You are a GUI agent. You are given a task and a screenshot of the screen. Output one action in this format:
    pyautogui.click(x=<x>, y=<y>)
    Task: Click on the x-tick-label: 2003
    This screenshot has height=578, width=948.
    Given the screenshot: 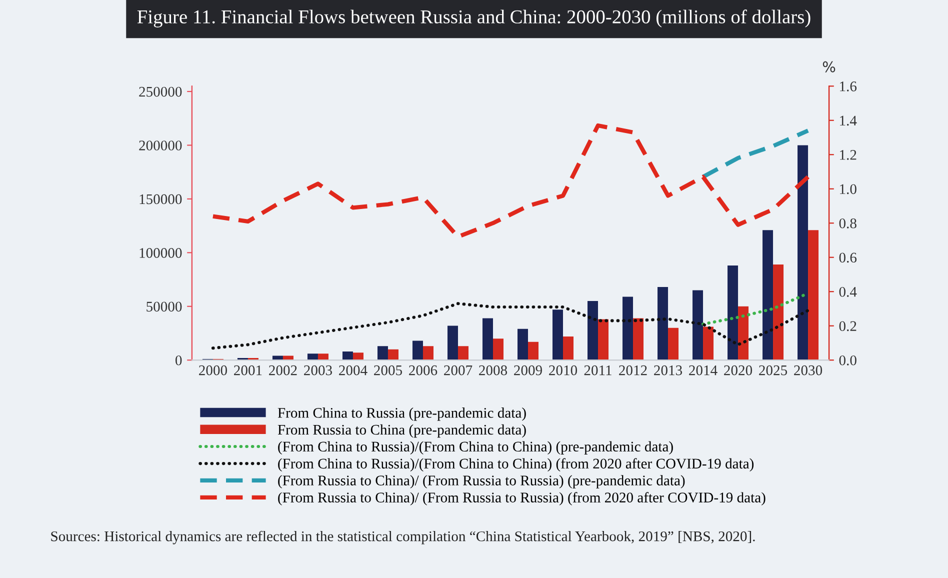 What is the action you would take?
    pyautogui.click(x=318, y=370)
    